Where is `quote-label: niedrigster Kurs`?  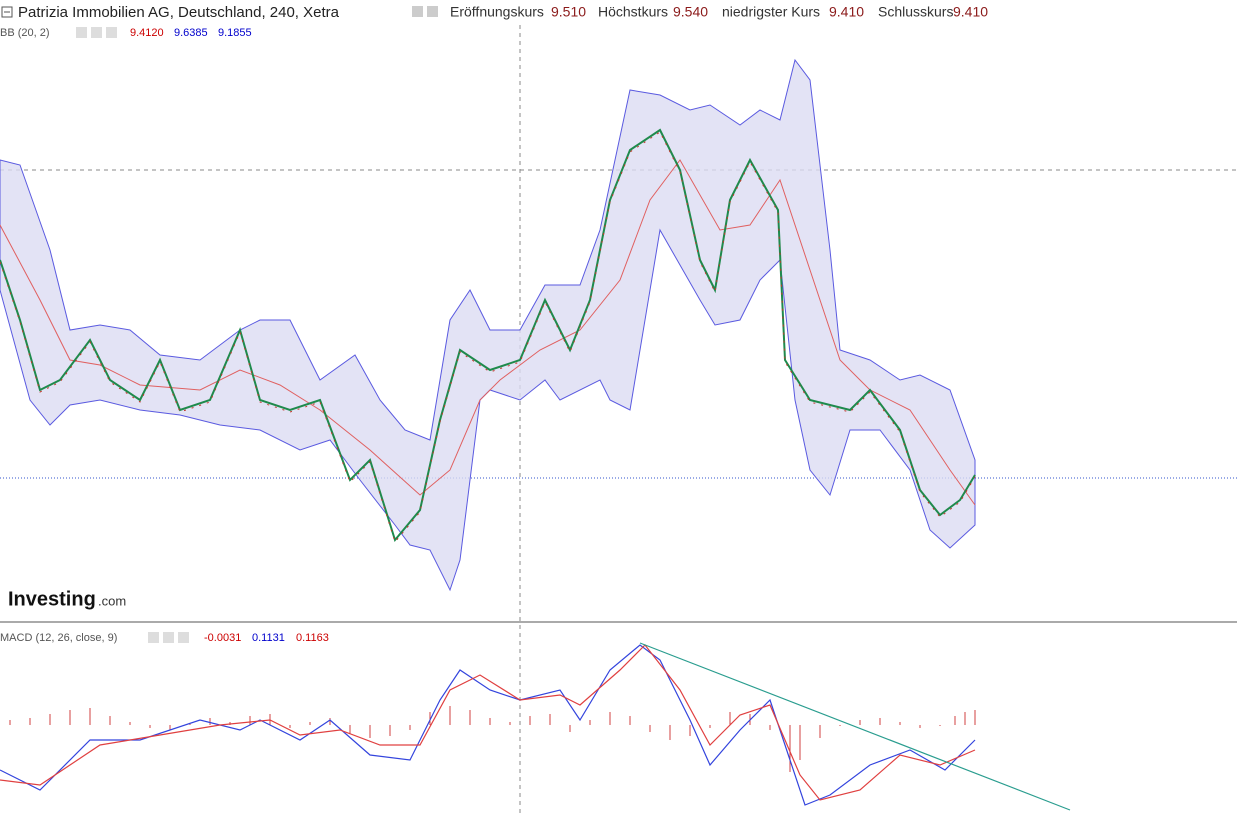
quote-label: niedrigster Kurs is located at coordinates (771, 12).